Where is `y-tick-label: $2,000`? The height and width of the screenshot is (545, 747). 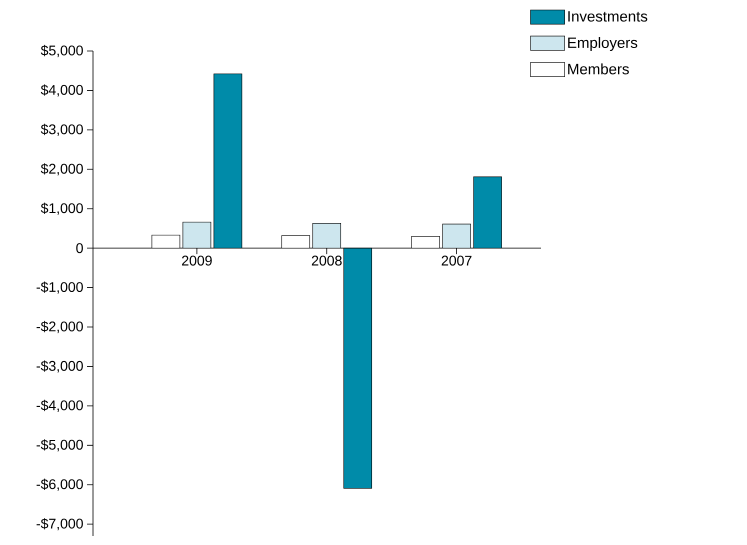
y-tick-label: $2,000 is located at coordinates (61, 169).